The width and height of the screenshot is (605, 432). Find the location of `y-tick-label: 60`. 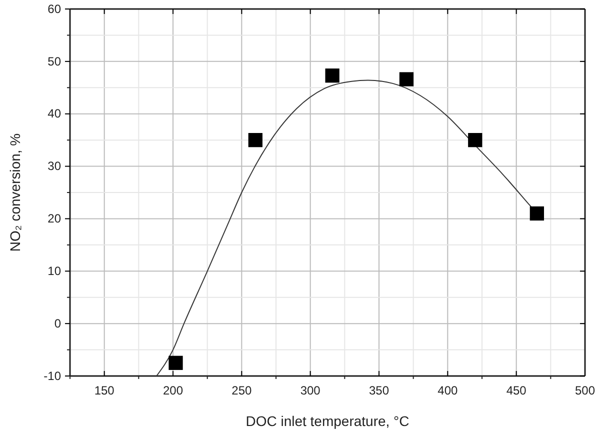

y-tick-label: 60 is located at coordinates (55, 9).